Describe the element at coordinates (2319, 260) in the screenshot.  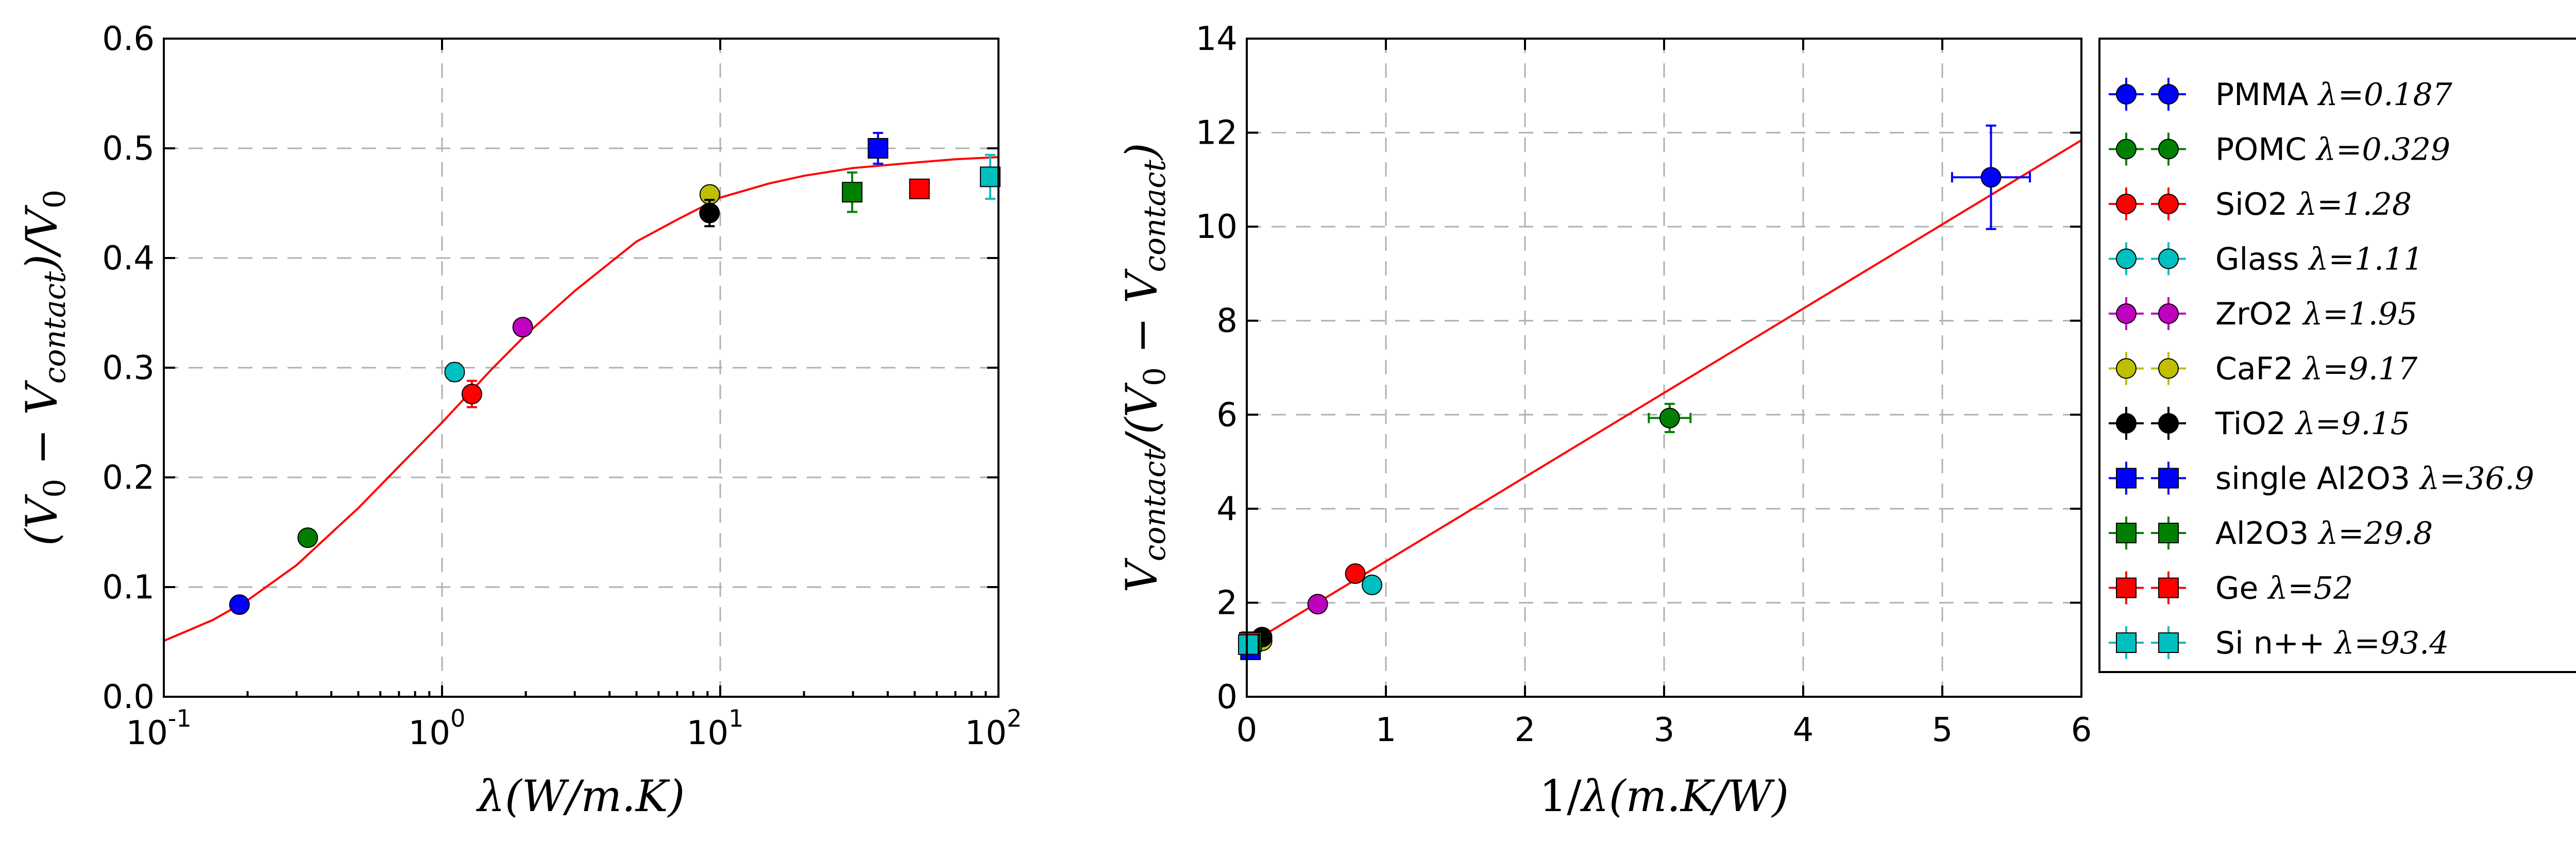
I see `legend-label: Glass λ=1.11` at that location.